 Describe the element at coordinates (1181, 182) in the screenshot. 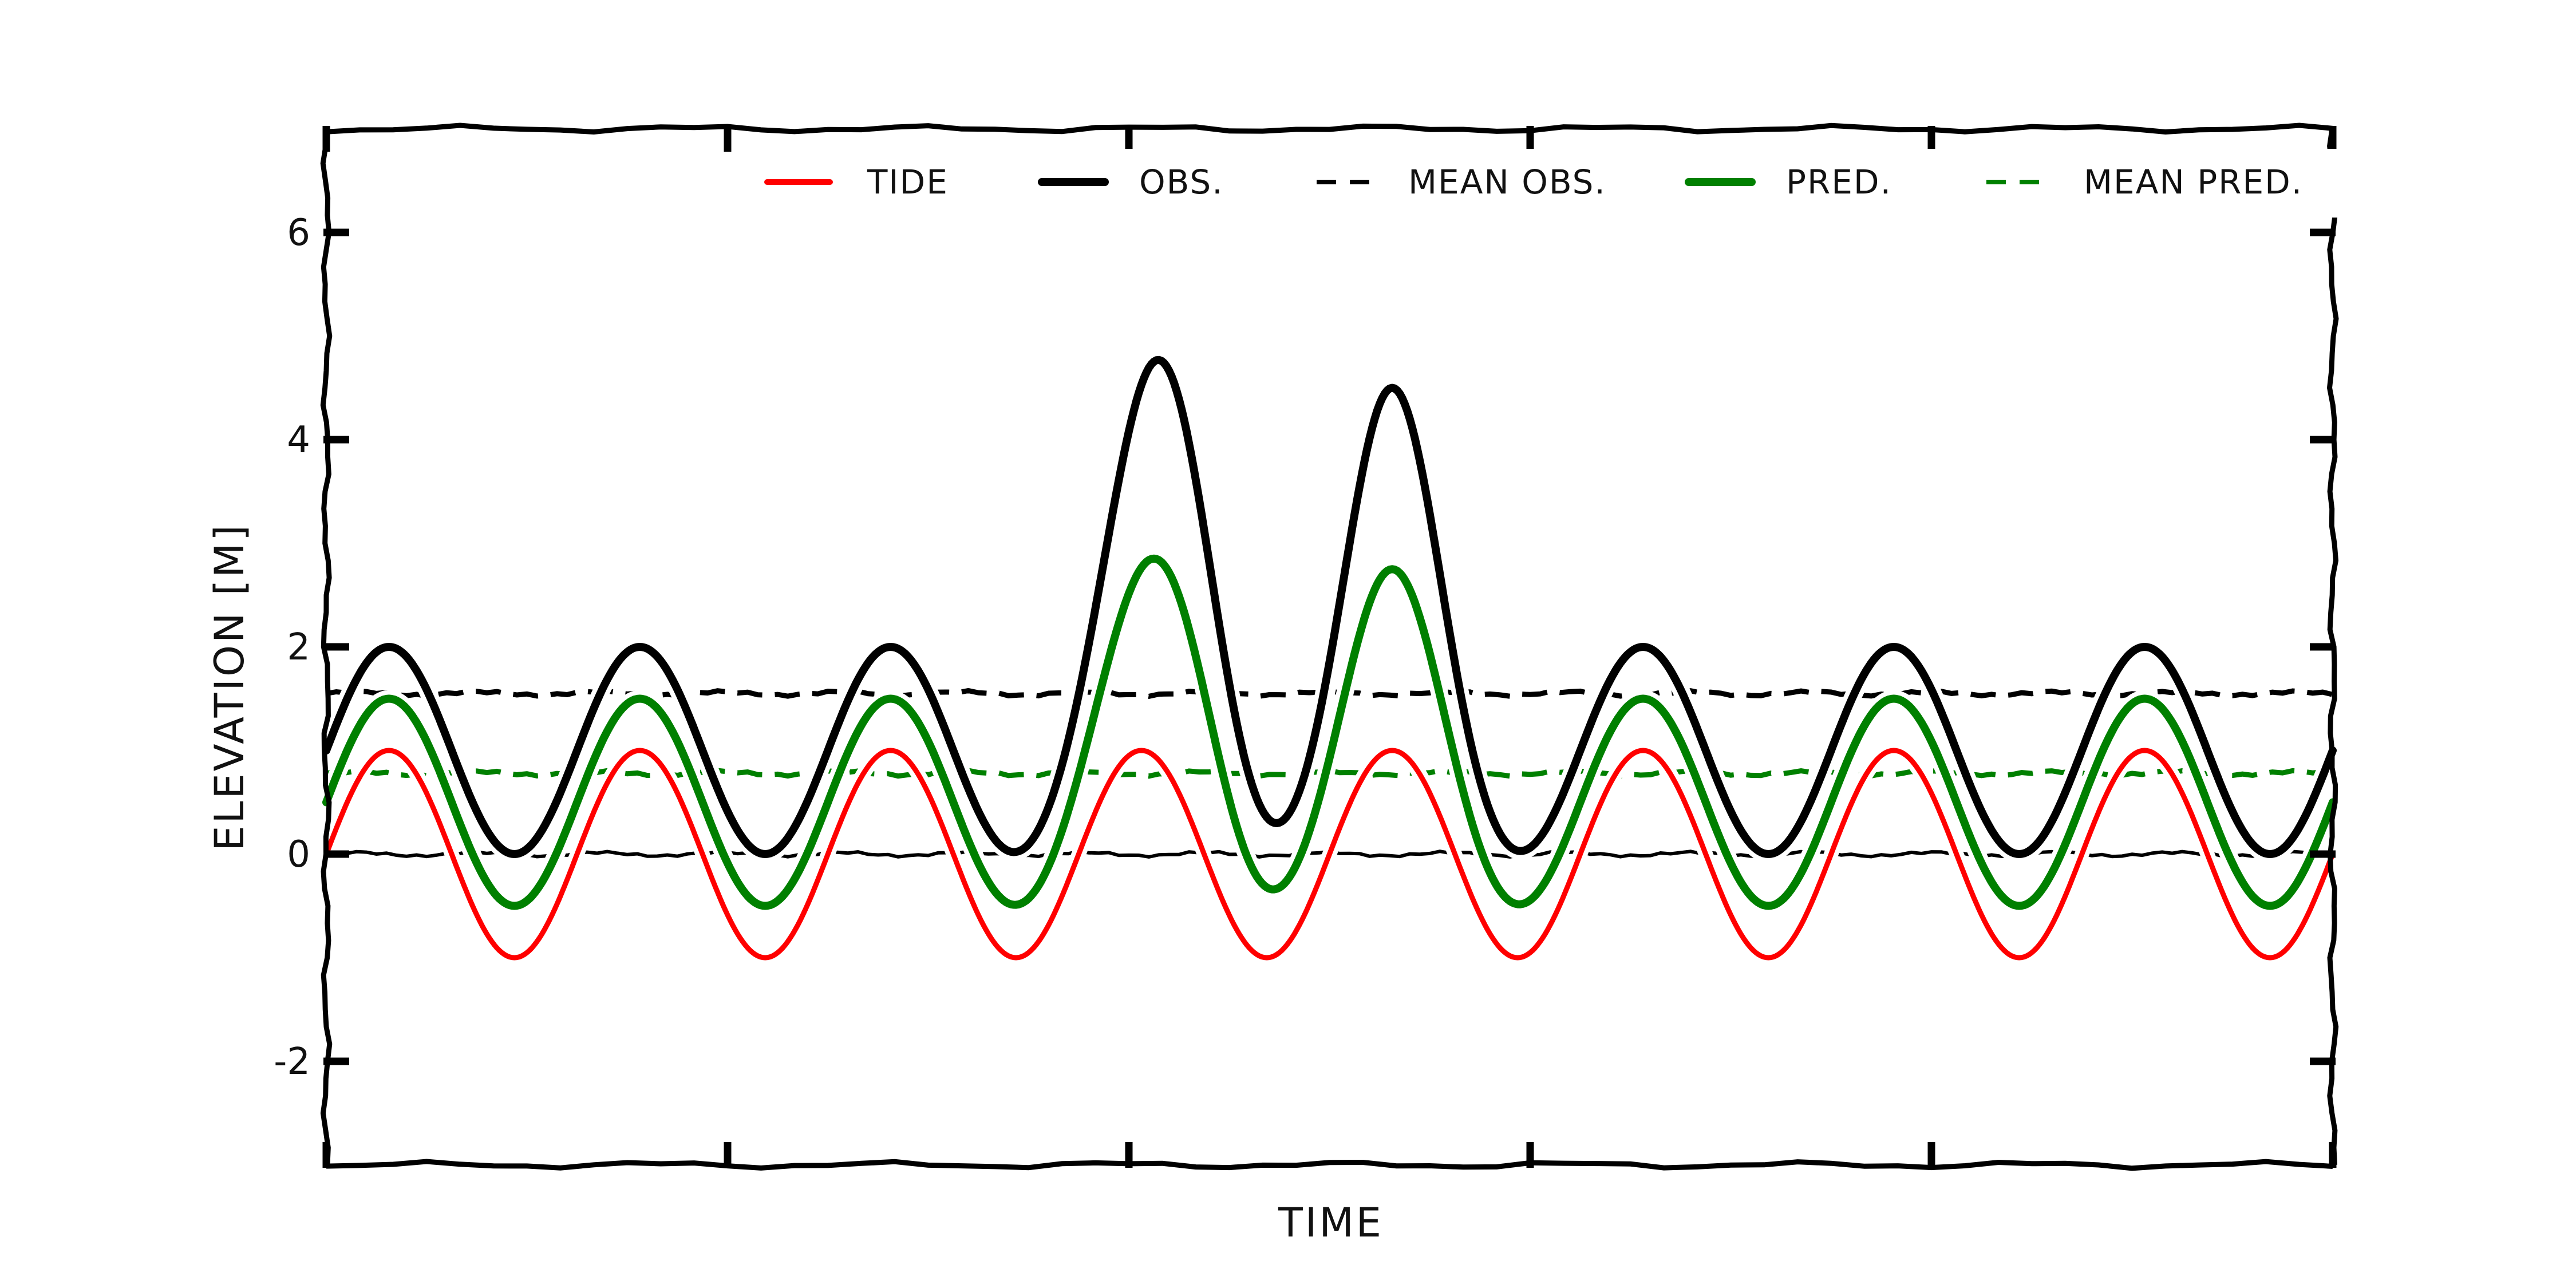

I see `legend-label-obs: OBS.` at that location.